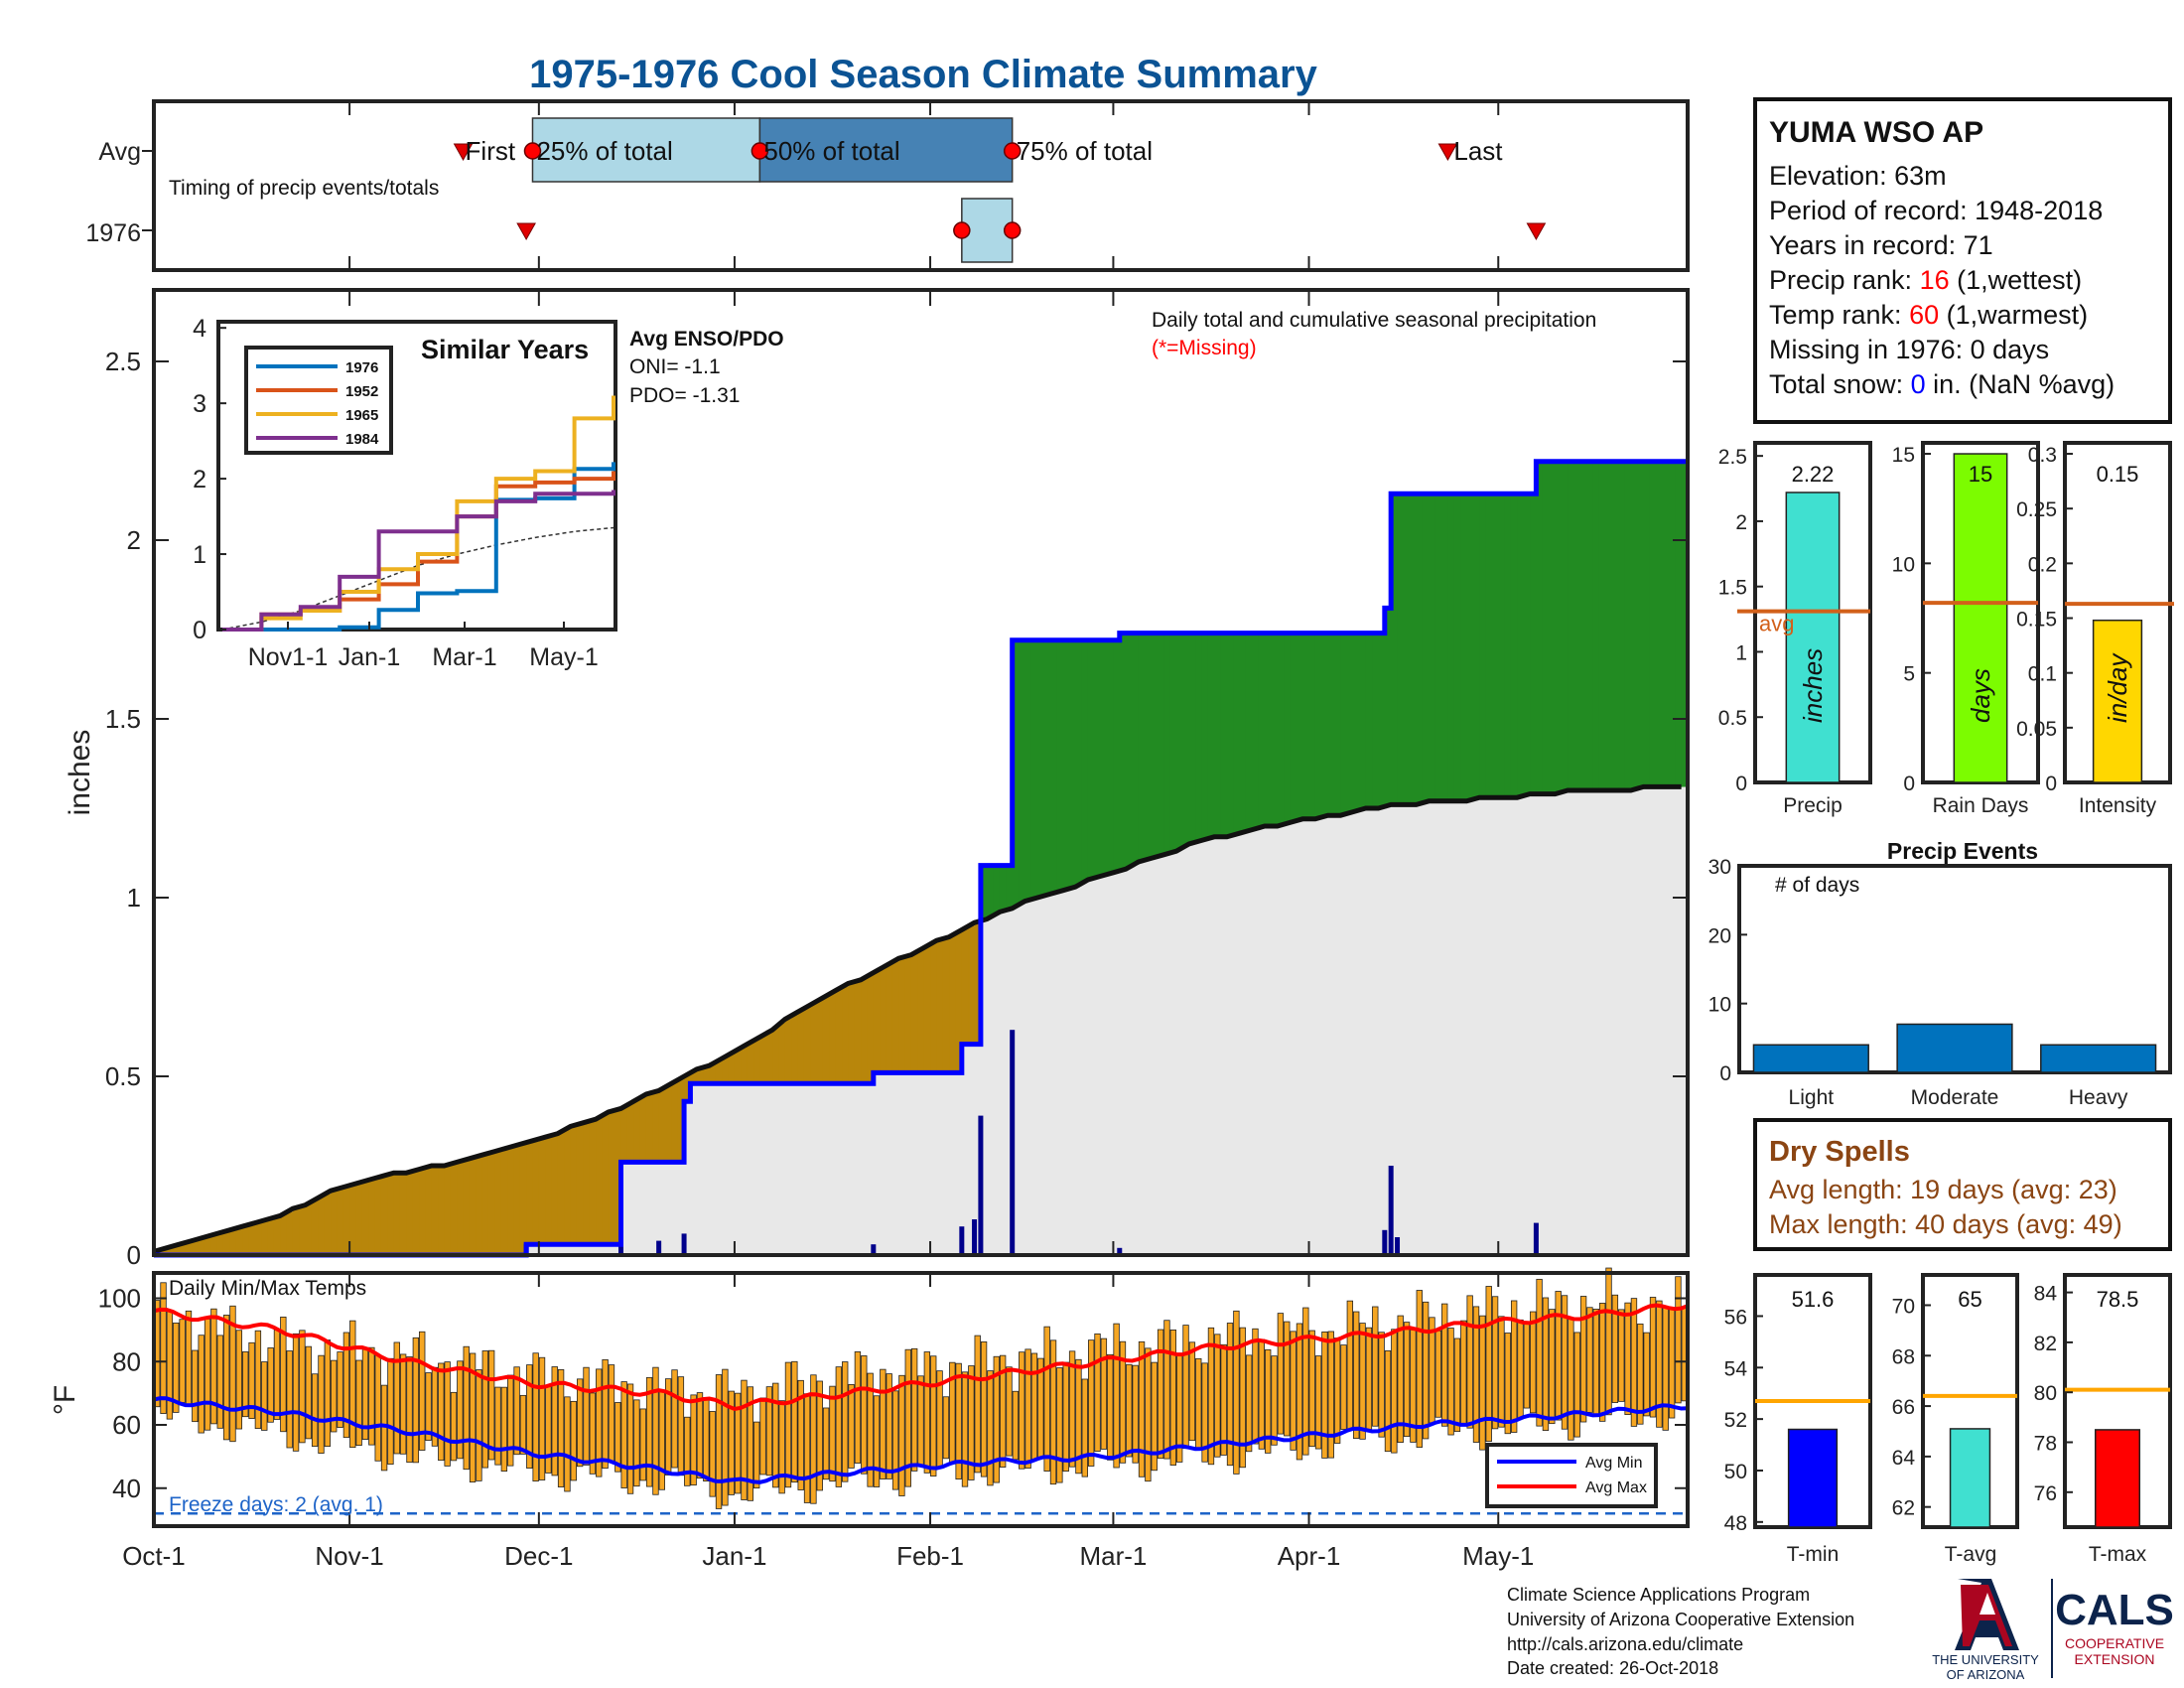 The width and height of the screenshot is (2184, 1688). What do you see at coordinates (921, 1440) in the screenshot?
I see `avg-min-line` at bounding box center [921, 1440].